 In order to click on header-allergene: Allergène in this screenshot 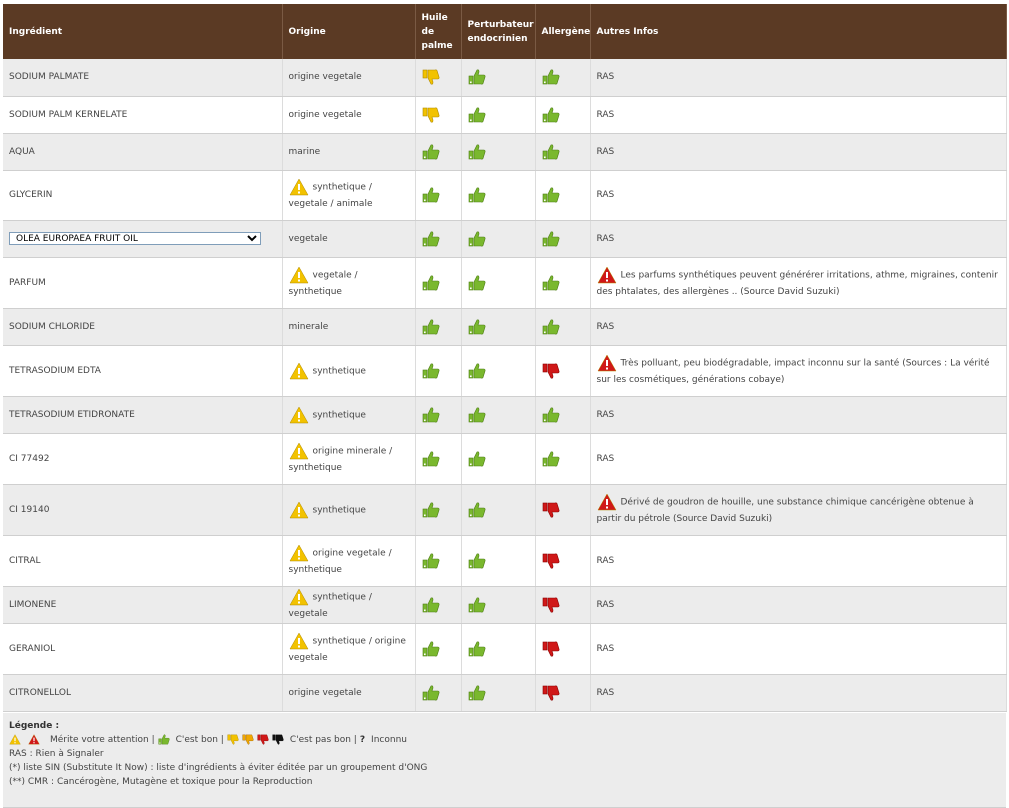, I will do `click(563, 31)`.